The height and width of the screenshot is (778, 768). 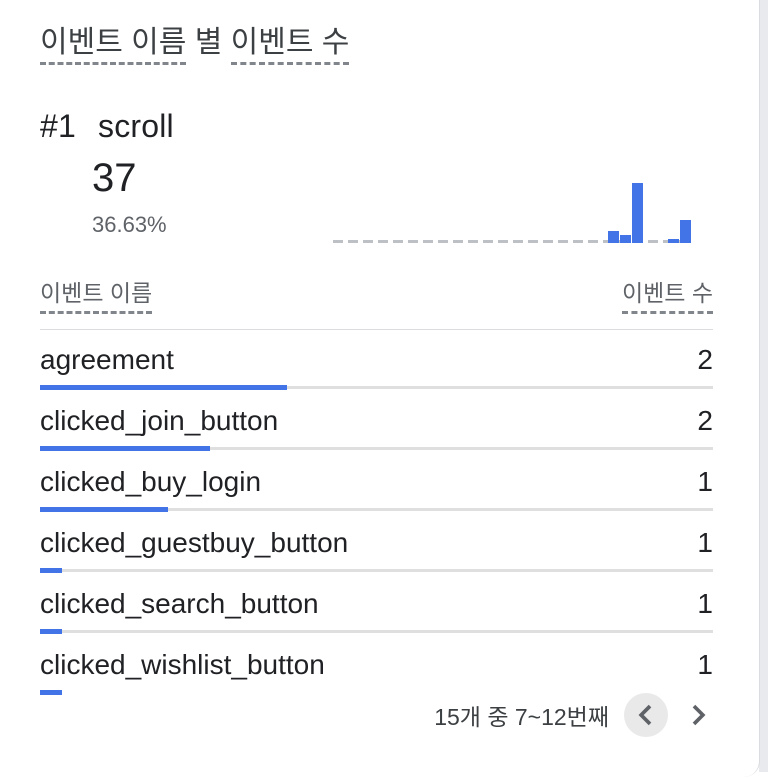 What do you see at coordinates (58, 126) in the screenshot?
I see `top-event-rank: #1` at bounding box center [58, 126].